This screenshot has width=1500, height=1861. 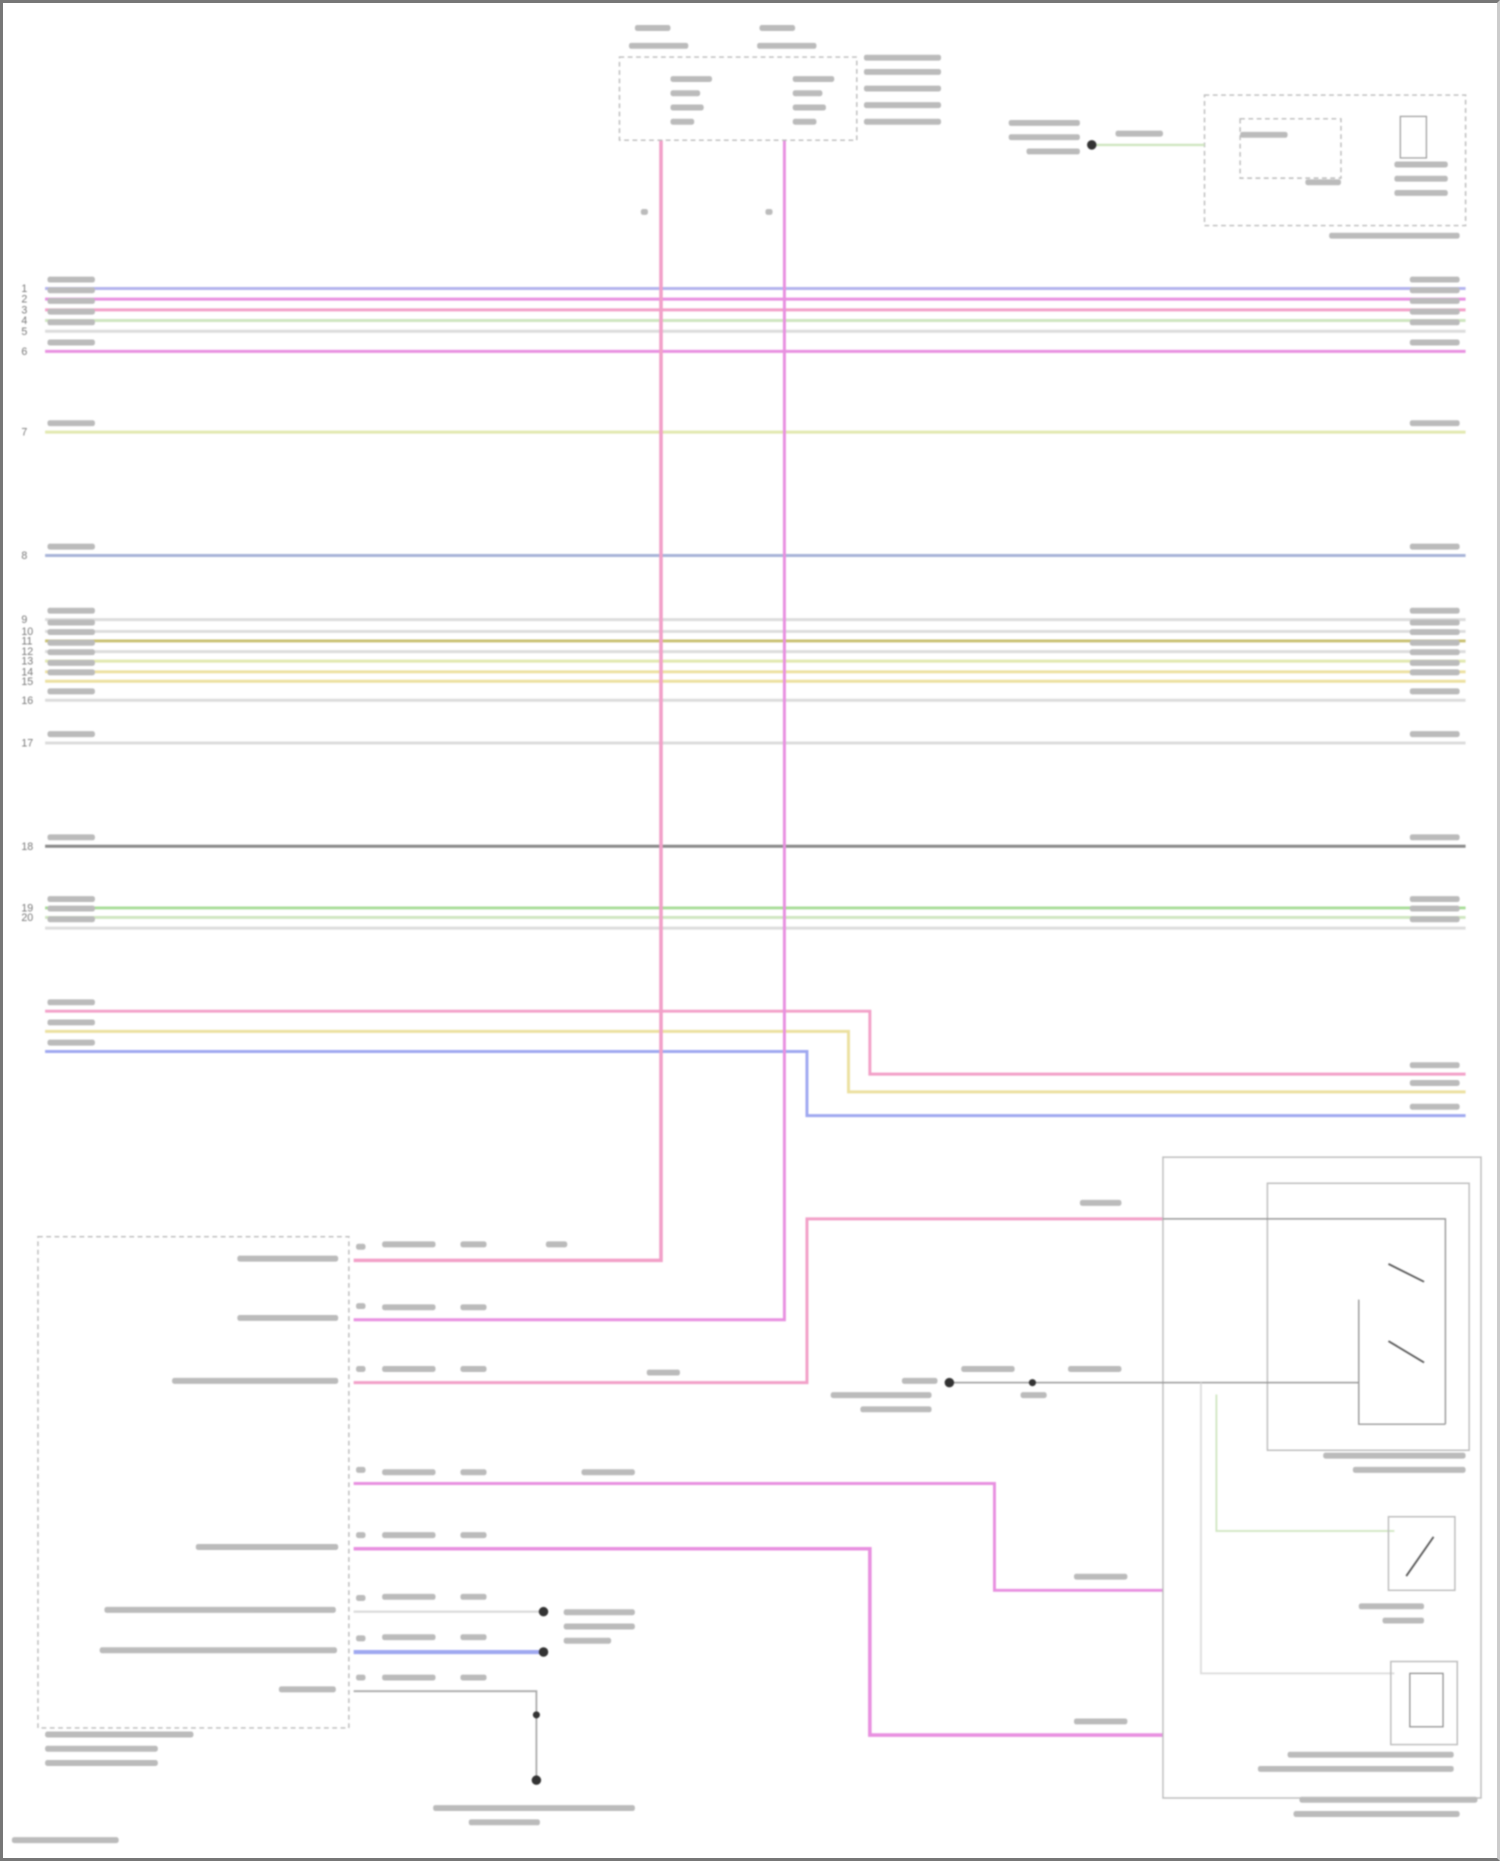 What do you see at coordinates (27, 672) in the screenshot?
I see `pin-number: 14` at bounding box center [27, 672].